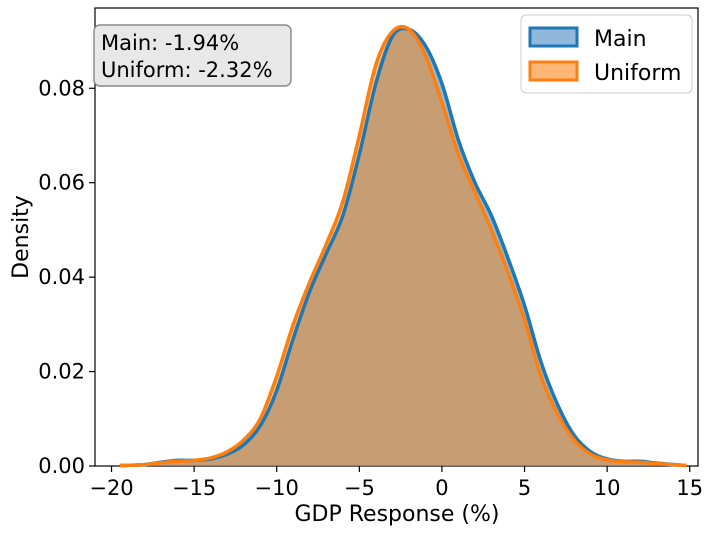  What do you see at coordinates (620, 39) in the screenshot?
I see `legend-label-main: Main` at bounding box center [620, 39].